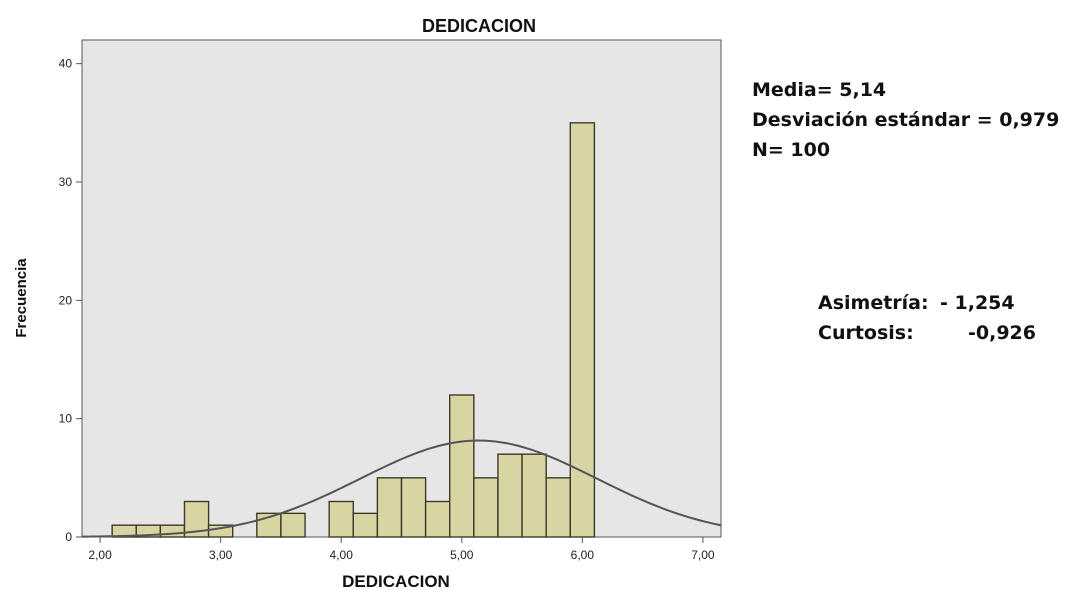  I want to click on normal-curve, so click(401, 488).